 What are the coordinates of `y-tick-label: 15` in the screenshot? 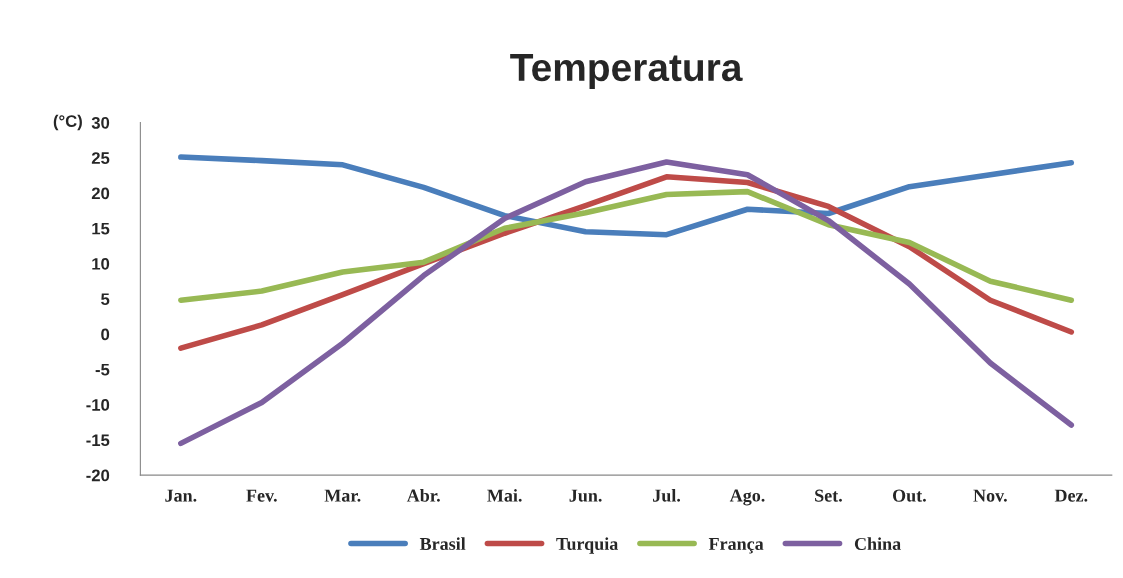 It's located at (101, 228).